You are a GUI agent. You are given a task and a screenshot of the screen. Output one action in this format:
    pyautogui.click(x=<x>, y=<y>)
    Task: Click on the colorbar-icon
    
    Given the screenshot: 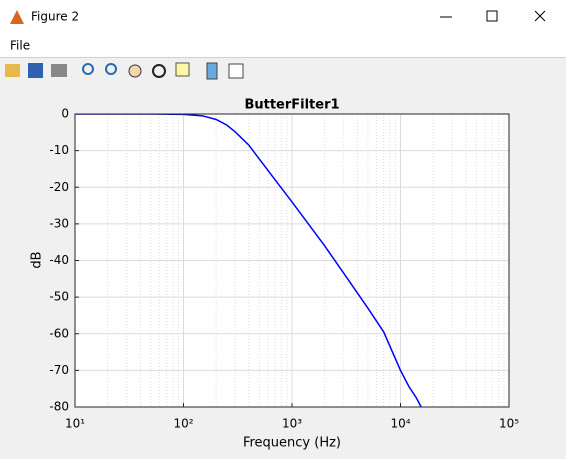 What is the action you would take?
    pyautogui.click(x=212, y=71)
    